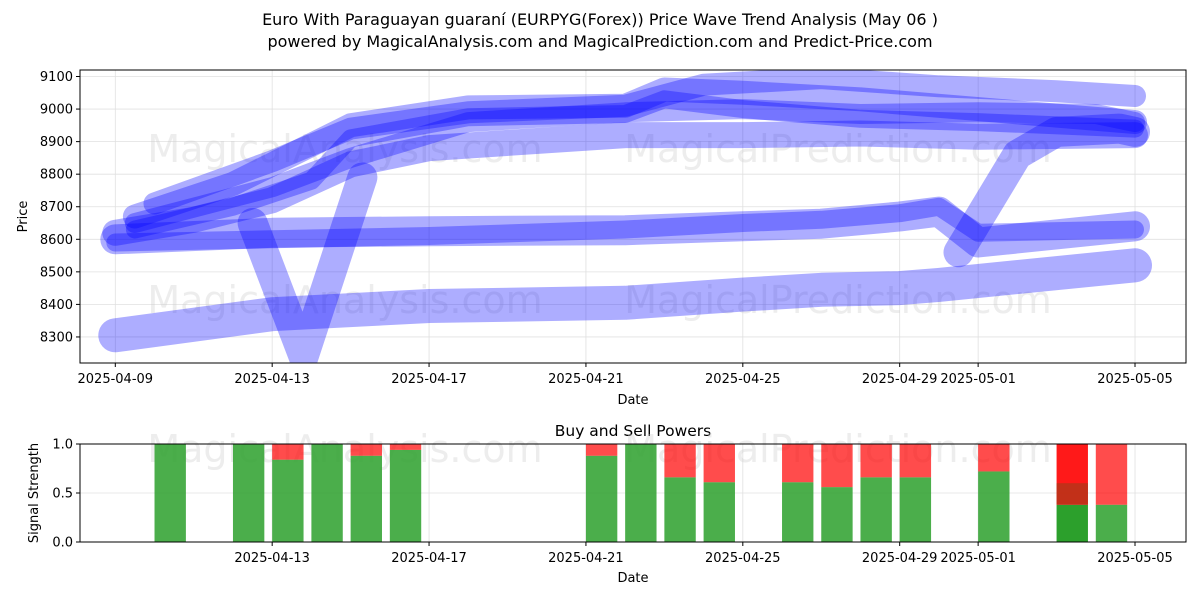  What do you see at coordinates (56, 110) in the screenshot?
I see `y-tick-label: 9000` at bounding box center [56, 110].